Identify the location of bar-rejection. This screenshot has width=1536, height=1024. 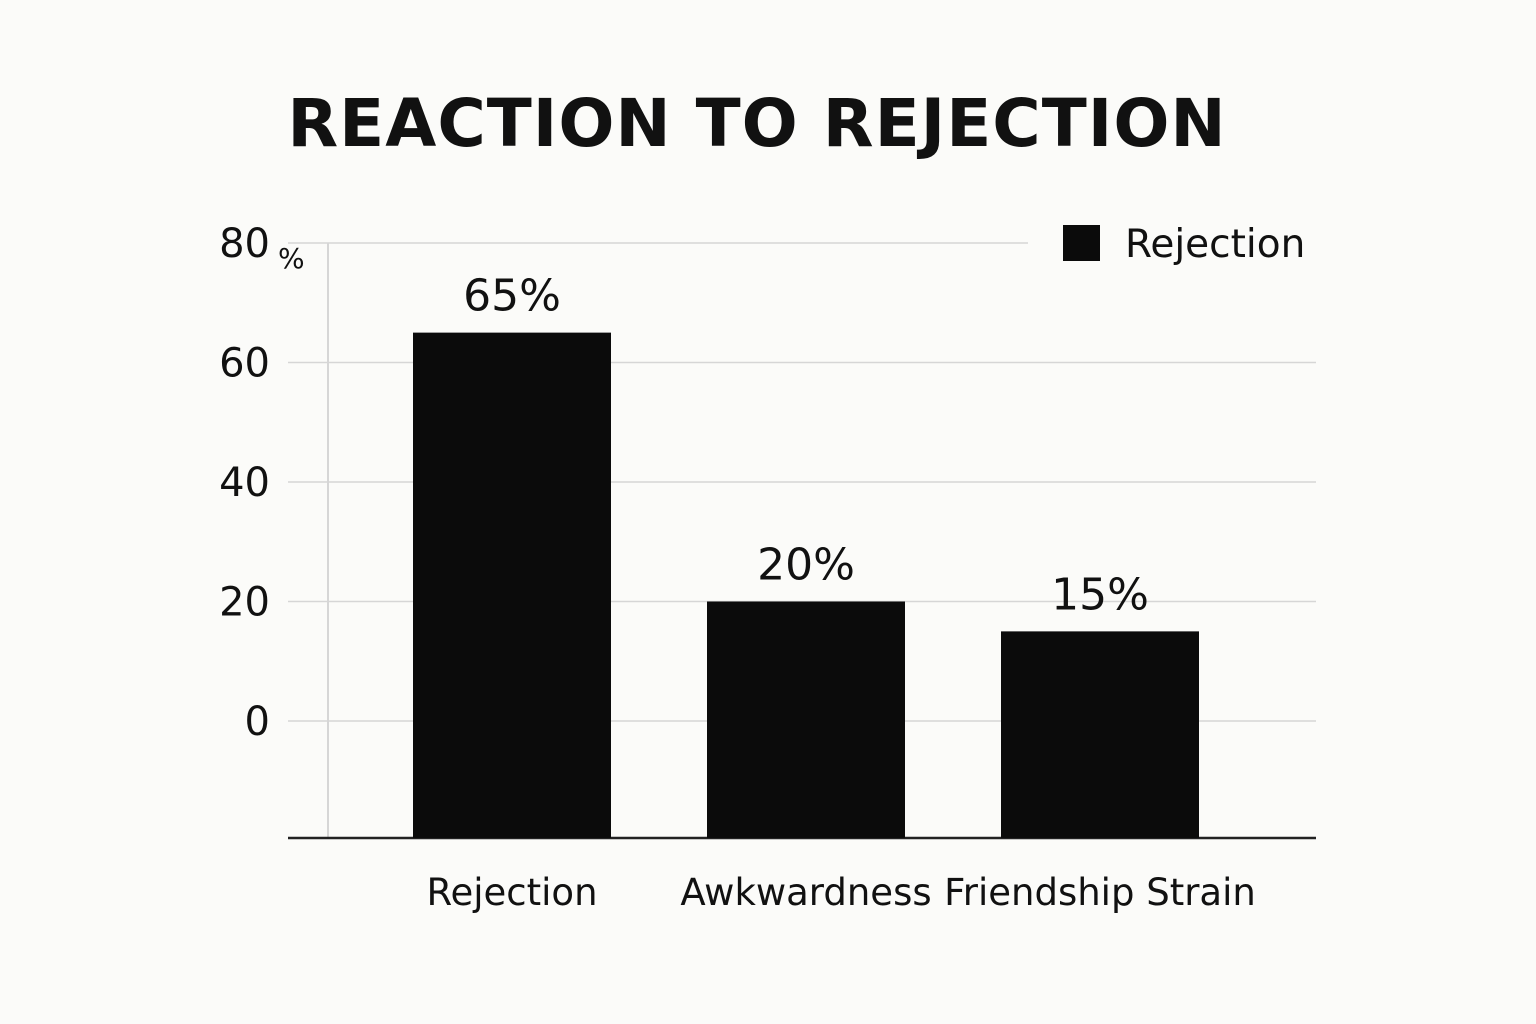
(512, 585).